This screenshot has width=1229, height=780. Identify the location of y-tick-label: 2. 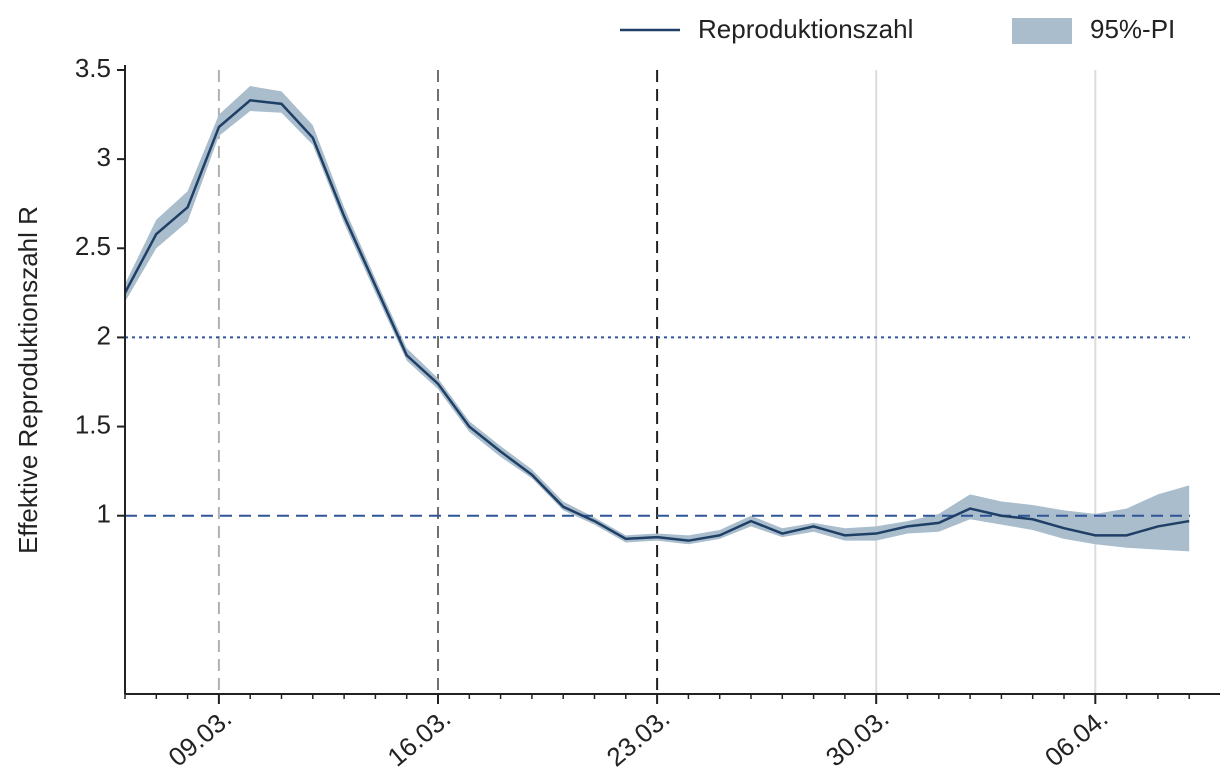
(104, 335).